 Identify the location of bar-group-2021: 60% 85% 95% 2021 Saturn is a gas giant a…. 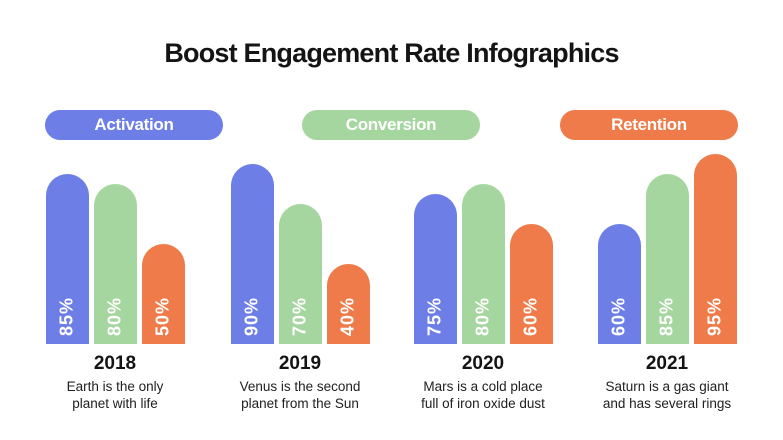
(667, 278).